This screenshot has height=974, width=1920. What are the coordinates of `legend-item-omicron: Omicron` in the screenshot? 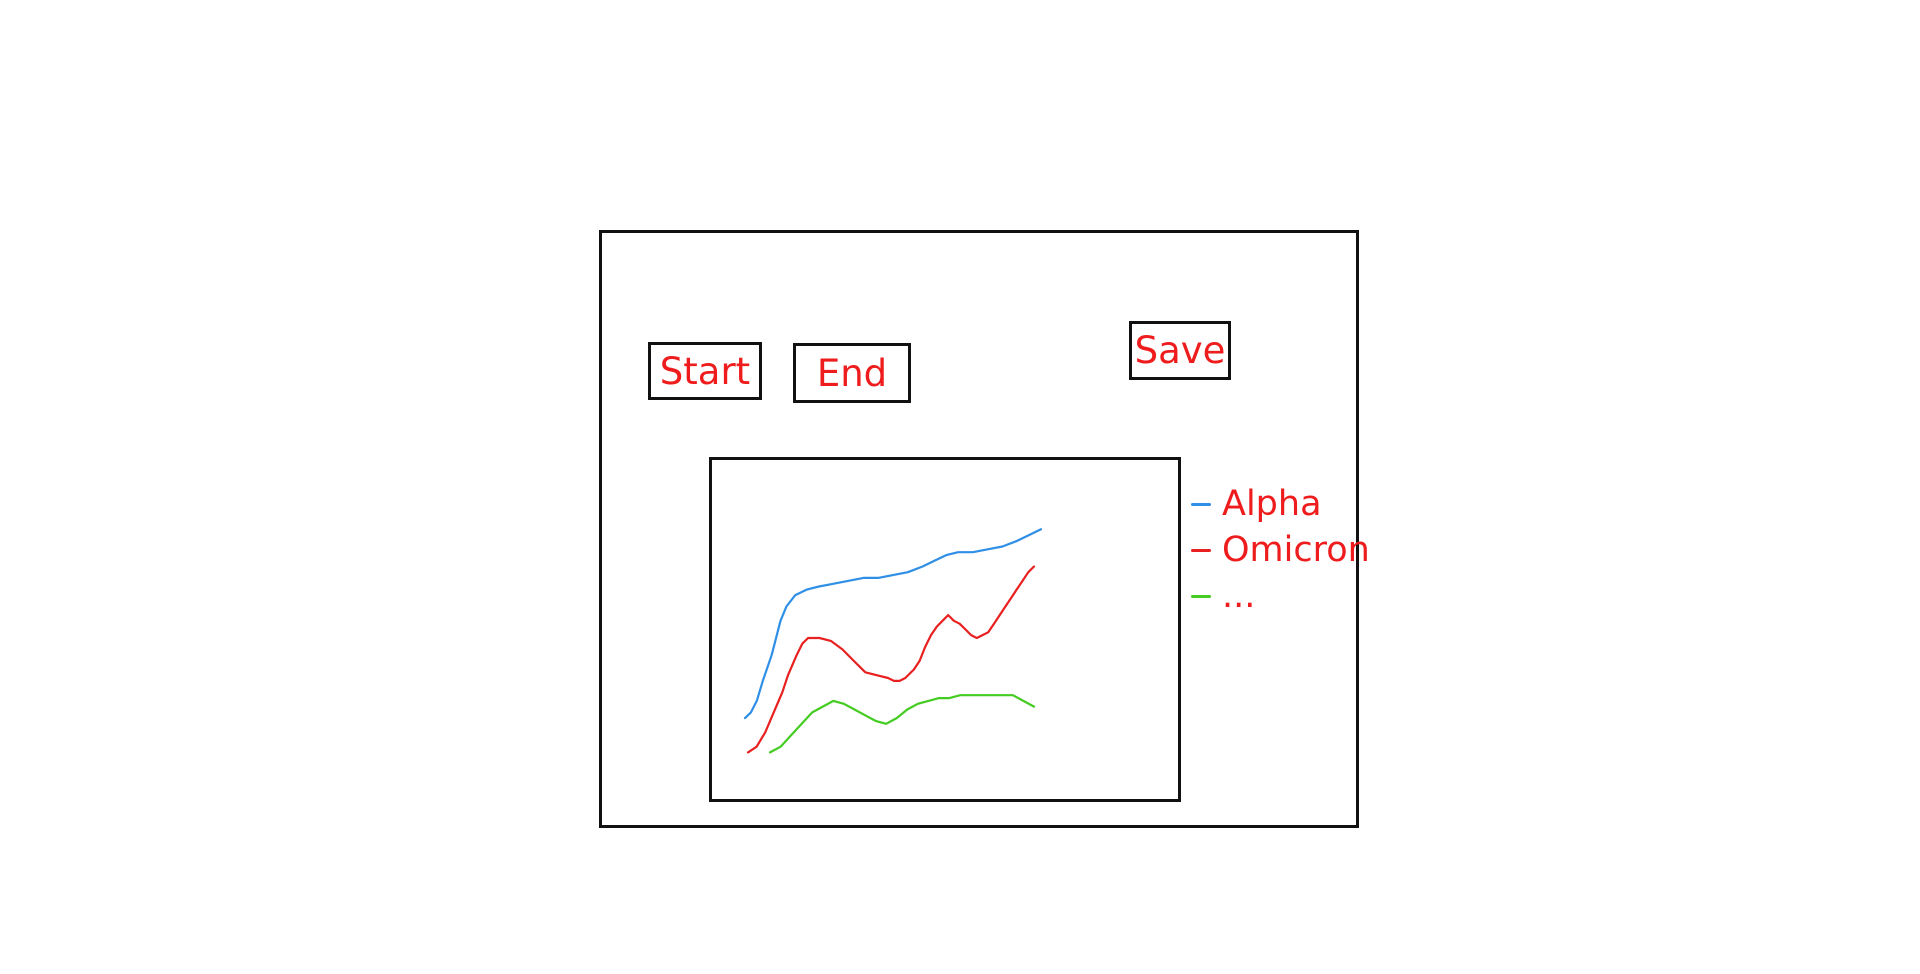 It's located at (1280, 550).